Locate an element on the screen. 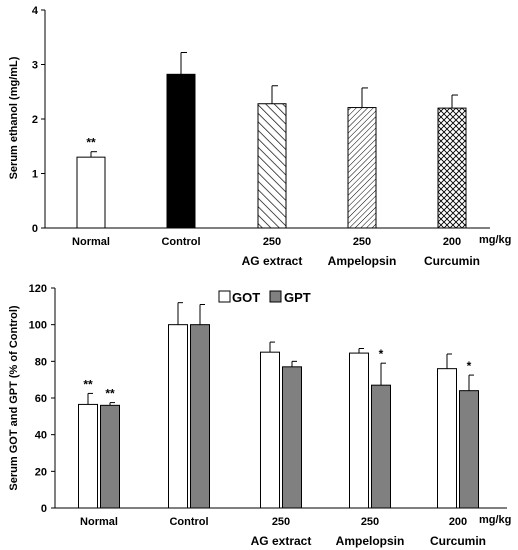 Image resolution: width=518 pixels, height=550 pixels. ethanol-y-tick-label: 4 is located at coordinates (35, 11).